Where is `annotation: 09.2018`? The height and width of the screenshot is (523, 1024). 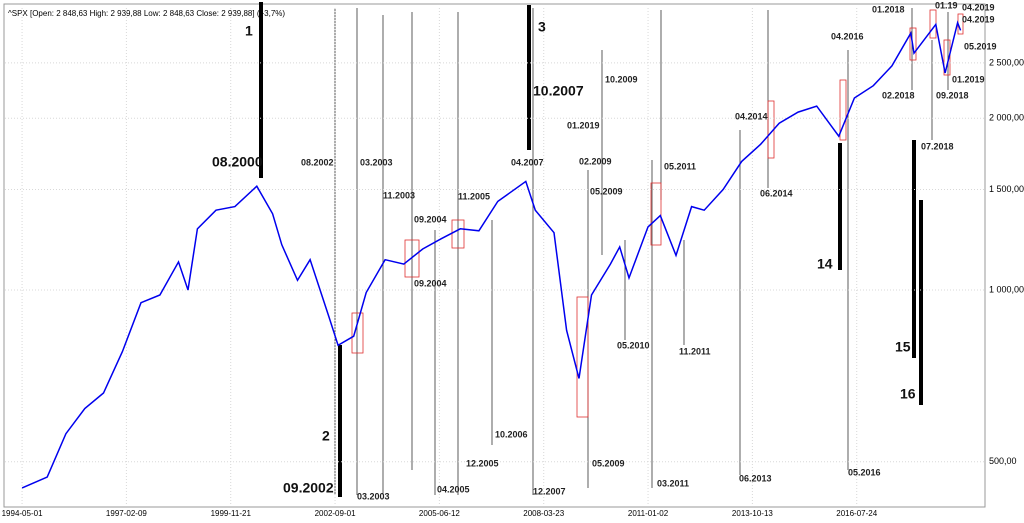
annotation: 09.2018 is located at coordinates (952, 95).